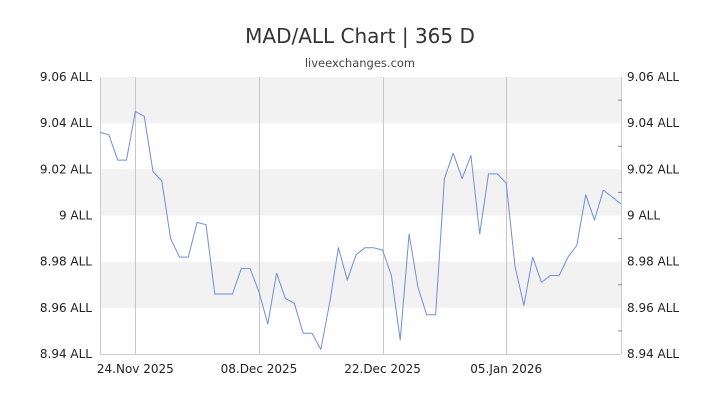 The height and width of the screenshot is (405, 720). Describe the element at coordinates (66, 123) in the screenshot. I see `y-tick-label-left: 9.04 ALL` at that location.